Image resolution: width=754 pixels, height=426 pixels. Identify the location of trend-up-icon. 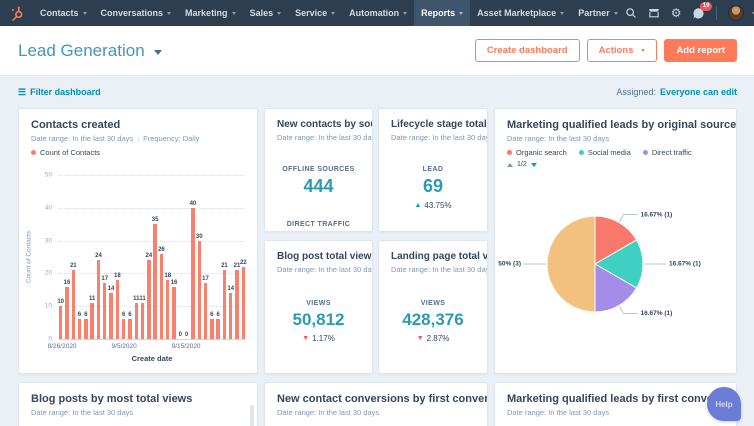
(417, 205).